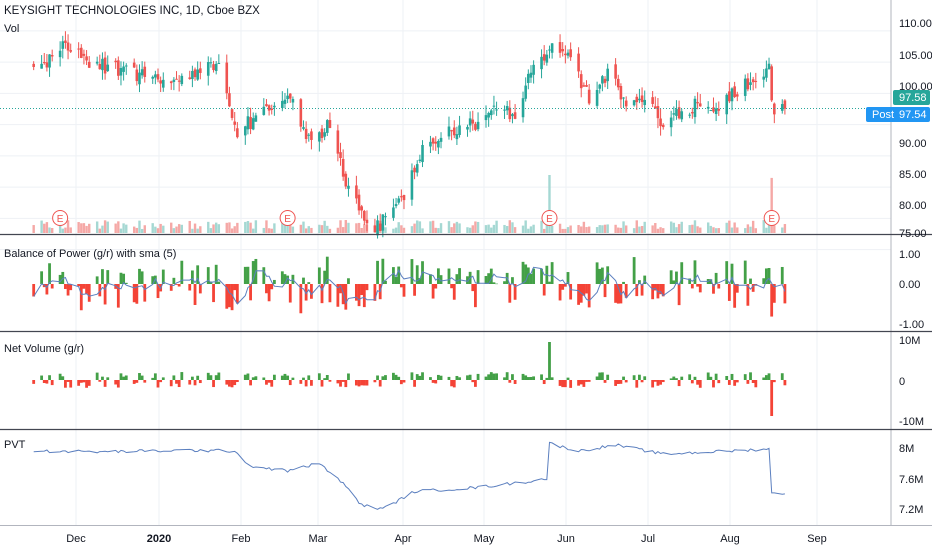 The height and width of the screenshot is (550, 932). Describe the element at coordinates (911, 480) in the screenshot. I see `pvt-tick: 7.6M` at that location.